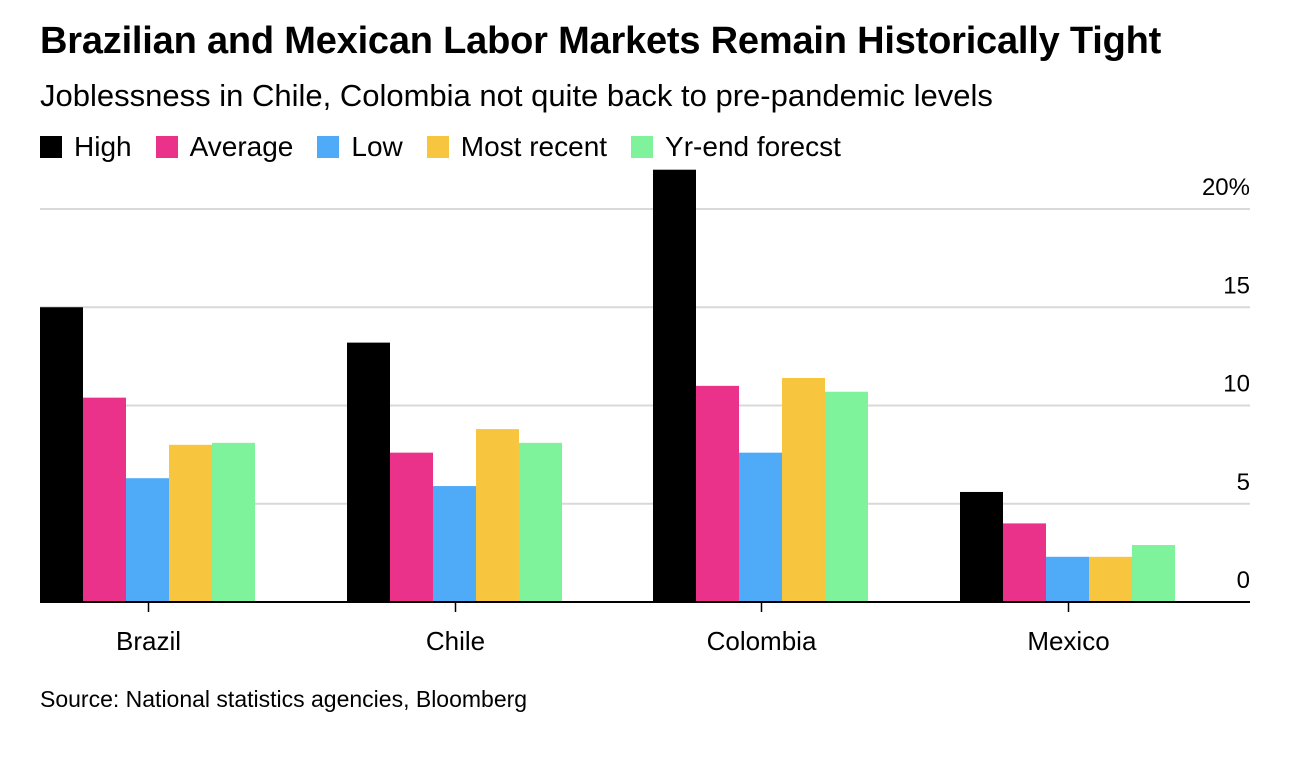 This screenshot has width=1302, height=764. Describe the element at coordinates (534, 146) in the screenshot. I see `legend-label: Most recent` at that location.